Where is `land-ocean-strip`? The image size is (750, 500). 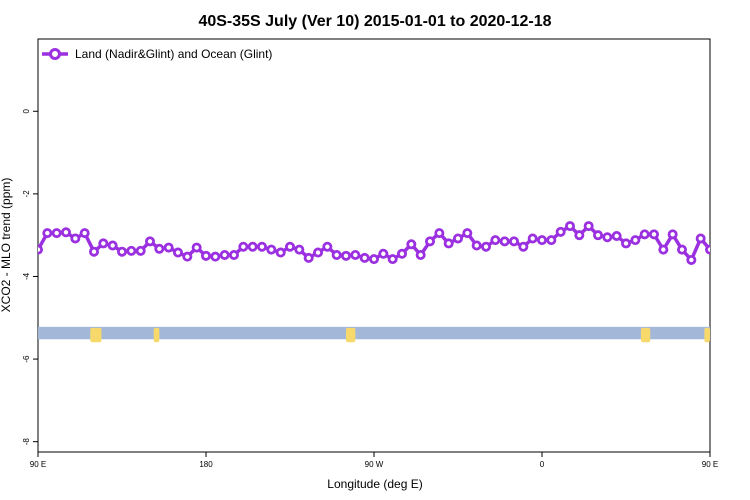
land-ocean-strip is located at coordinates (374, 334).